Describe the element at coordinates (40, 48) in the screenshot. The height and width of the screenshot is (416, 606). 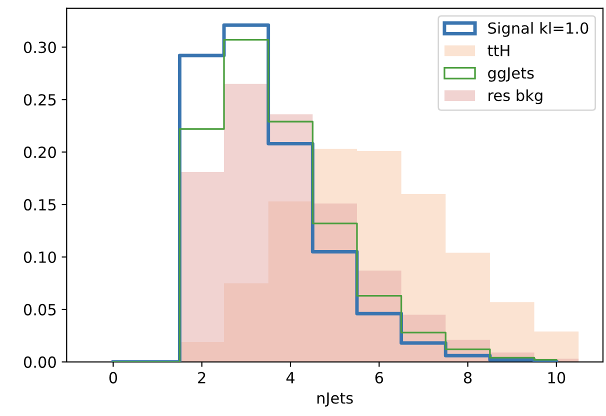
I see `y-tick-label: 0.30` at that location.